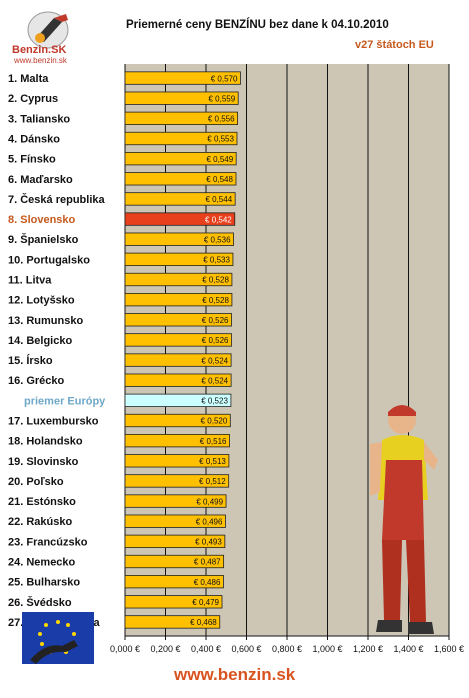 This screenshot has width=469, height=698. I want to click on category-label: 1. Malta, so click(28, 79).